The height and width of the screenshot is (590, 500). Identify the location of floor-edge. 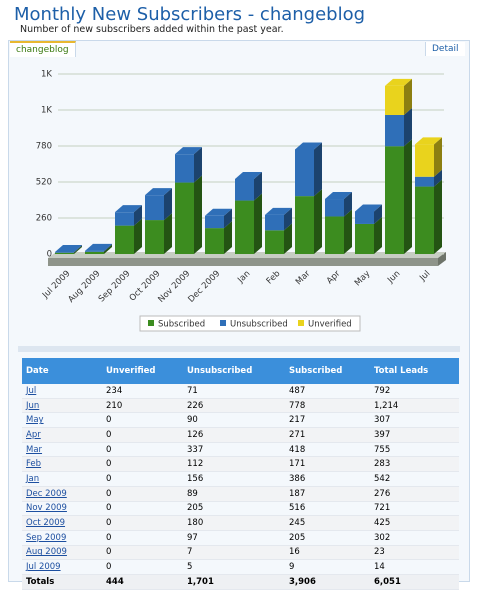
(243, 262).